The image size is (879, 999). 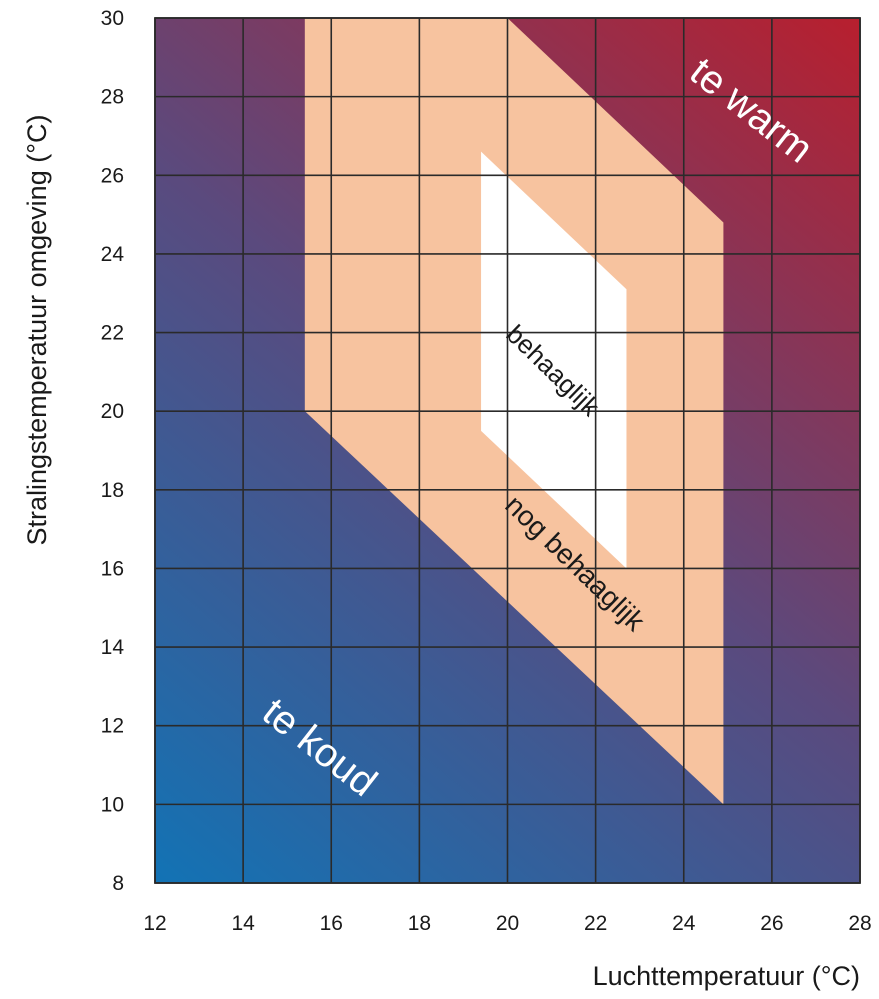 What do you see at coordinates (243, 923) in the screenshot?
I see `x-tick-label: 14` at bounding box center [243, 923].